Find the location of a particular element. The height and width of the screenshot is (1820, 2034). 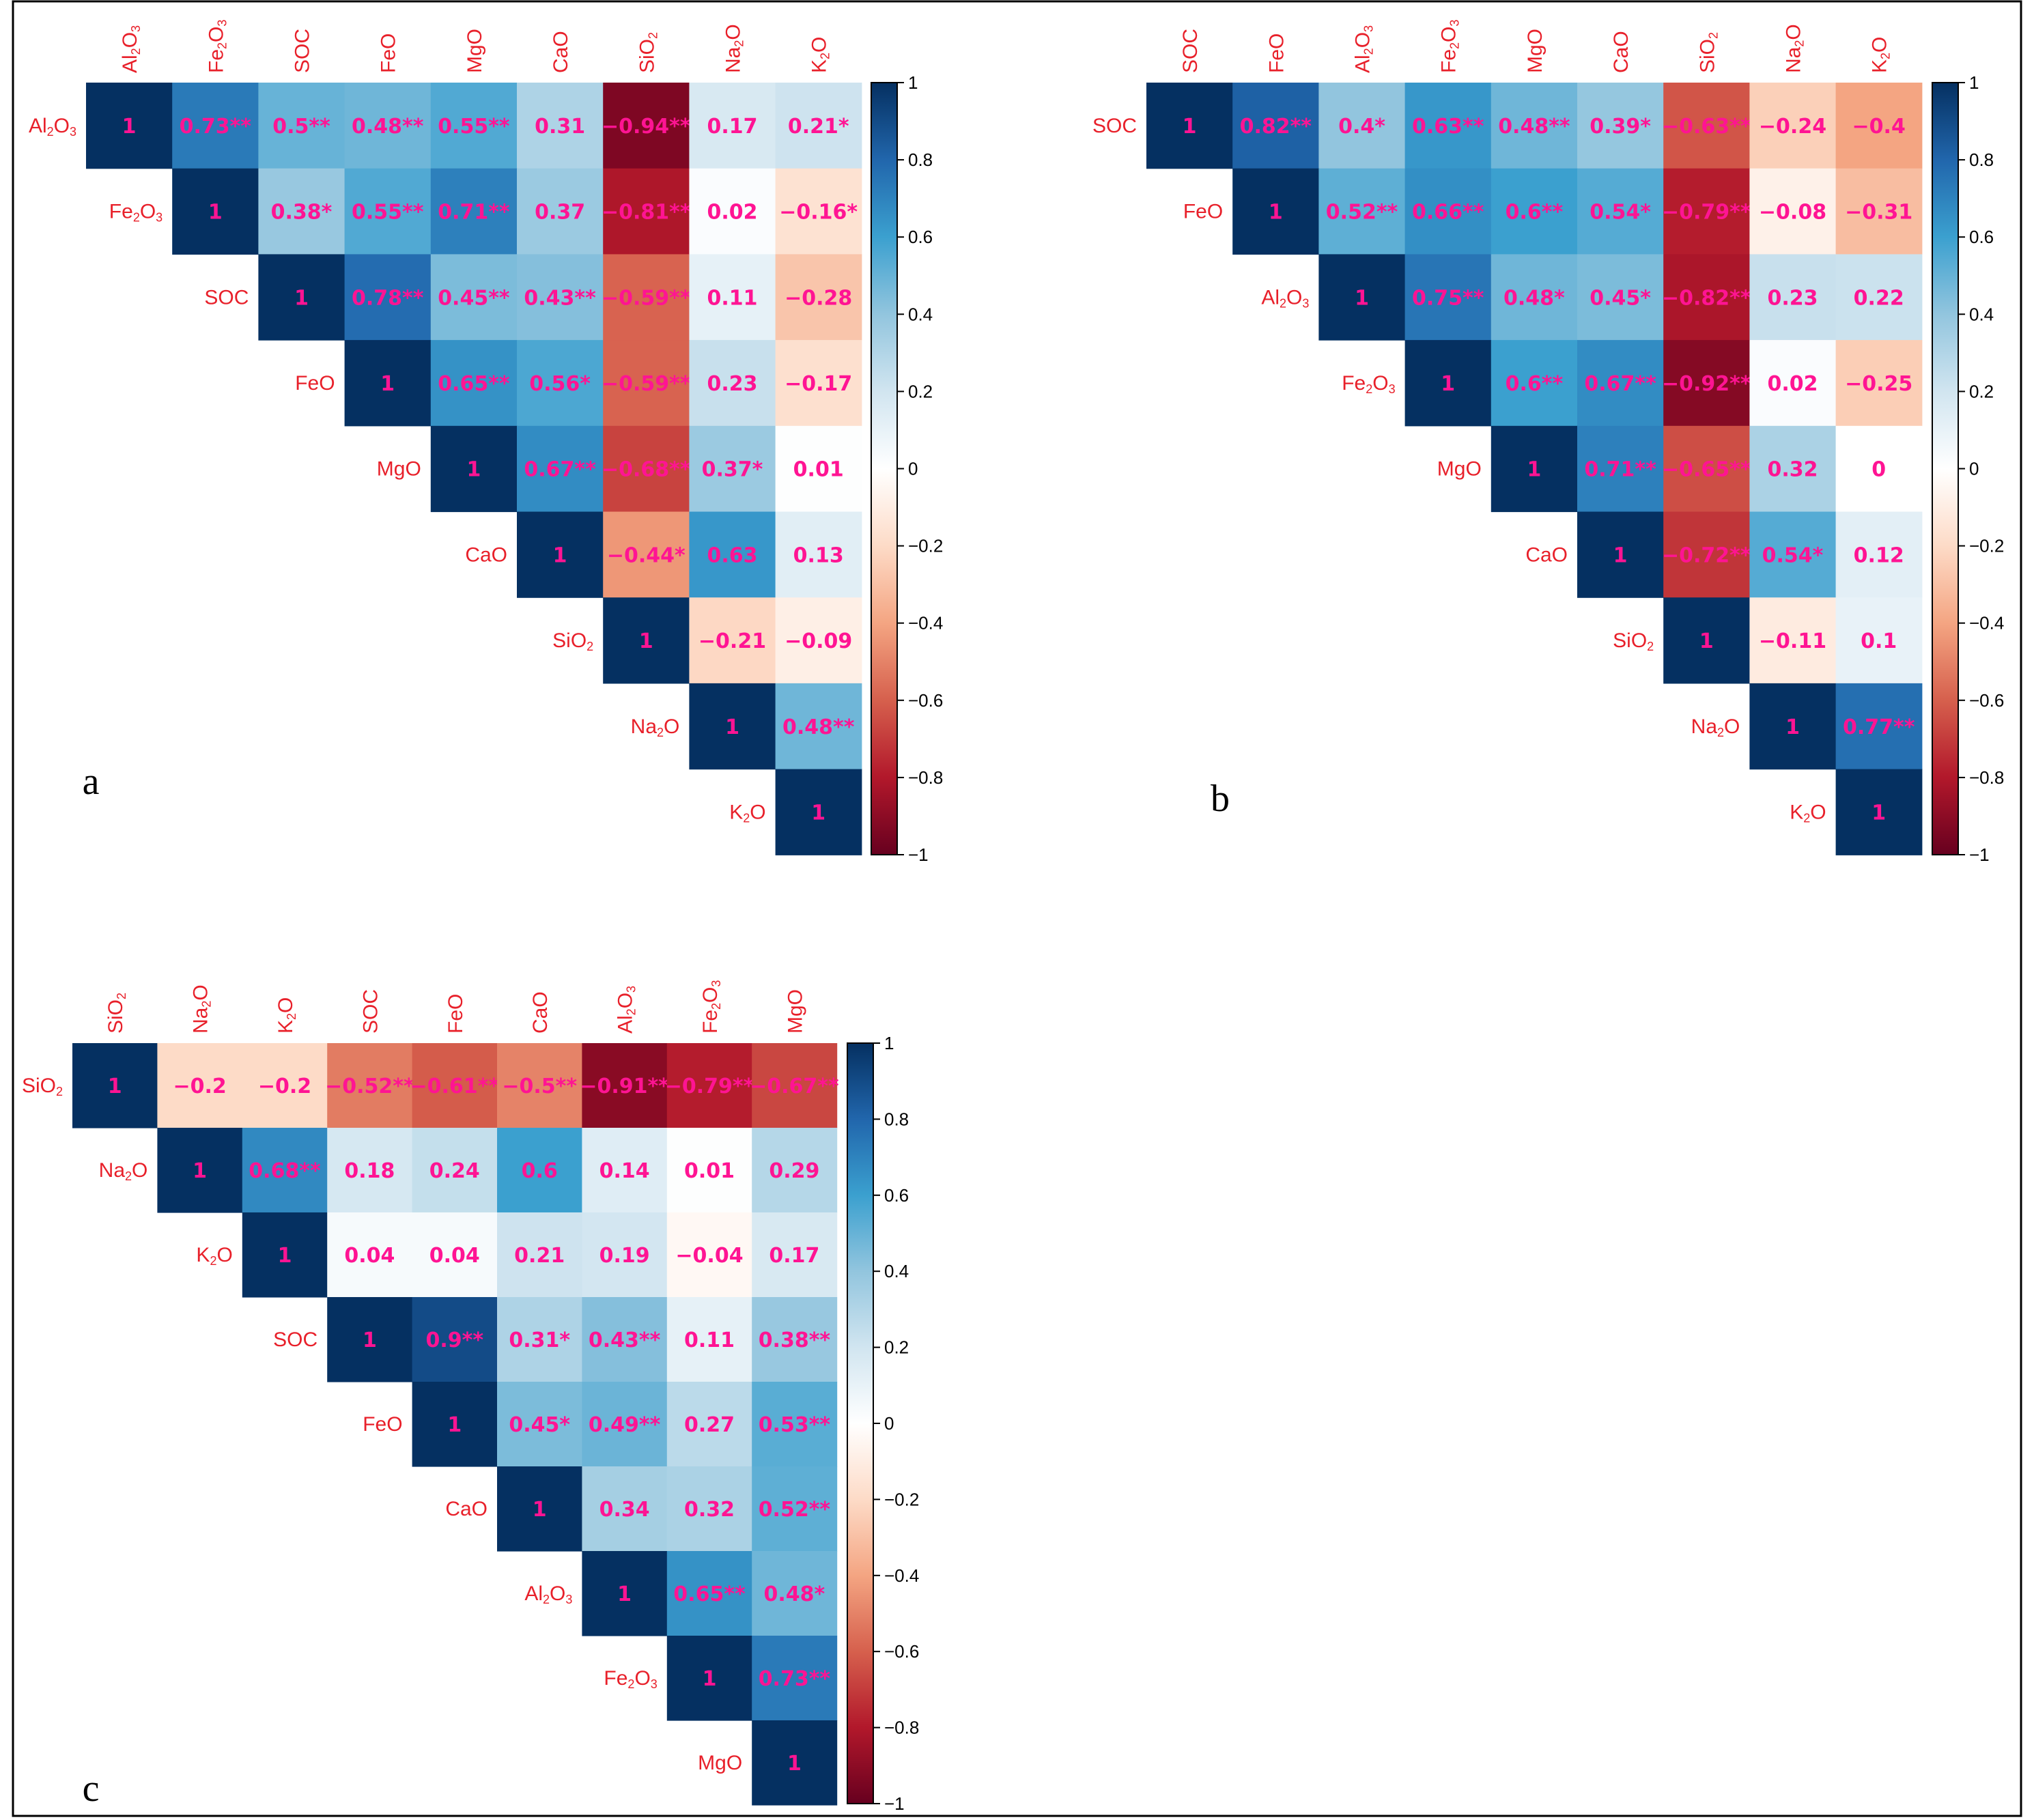

heatmap-cell-mgo-mgo is located at coordinates (795, 1763).